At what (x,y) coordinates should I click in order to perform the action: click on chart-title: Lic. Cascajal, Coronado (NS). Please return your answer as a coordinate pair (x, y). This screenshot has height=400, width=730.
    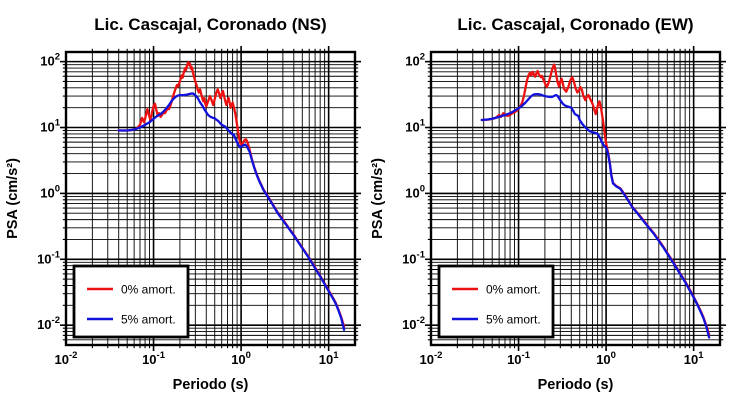
    Looking at the image, I should click on (210, 24).